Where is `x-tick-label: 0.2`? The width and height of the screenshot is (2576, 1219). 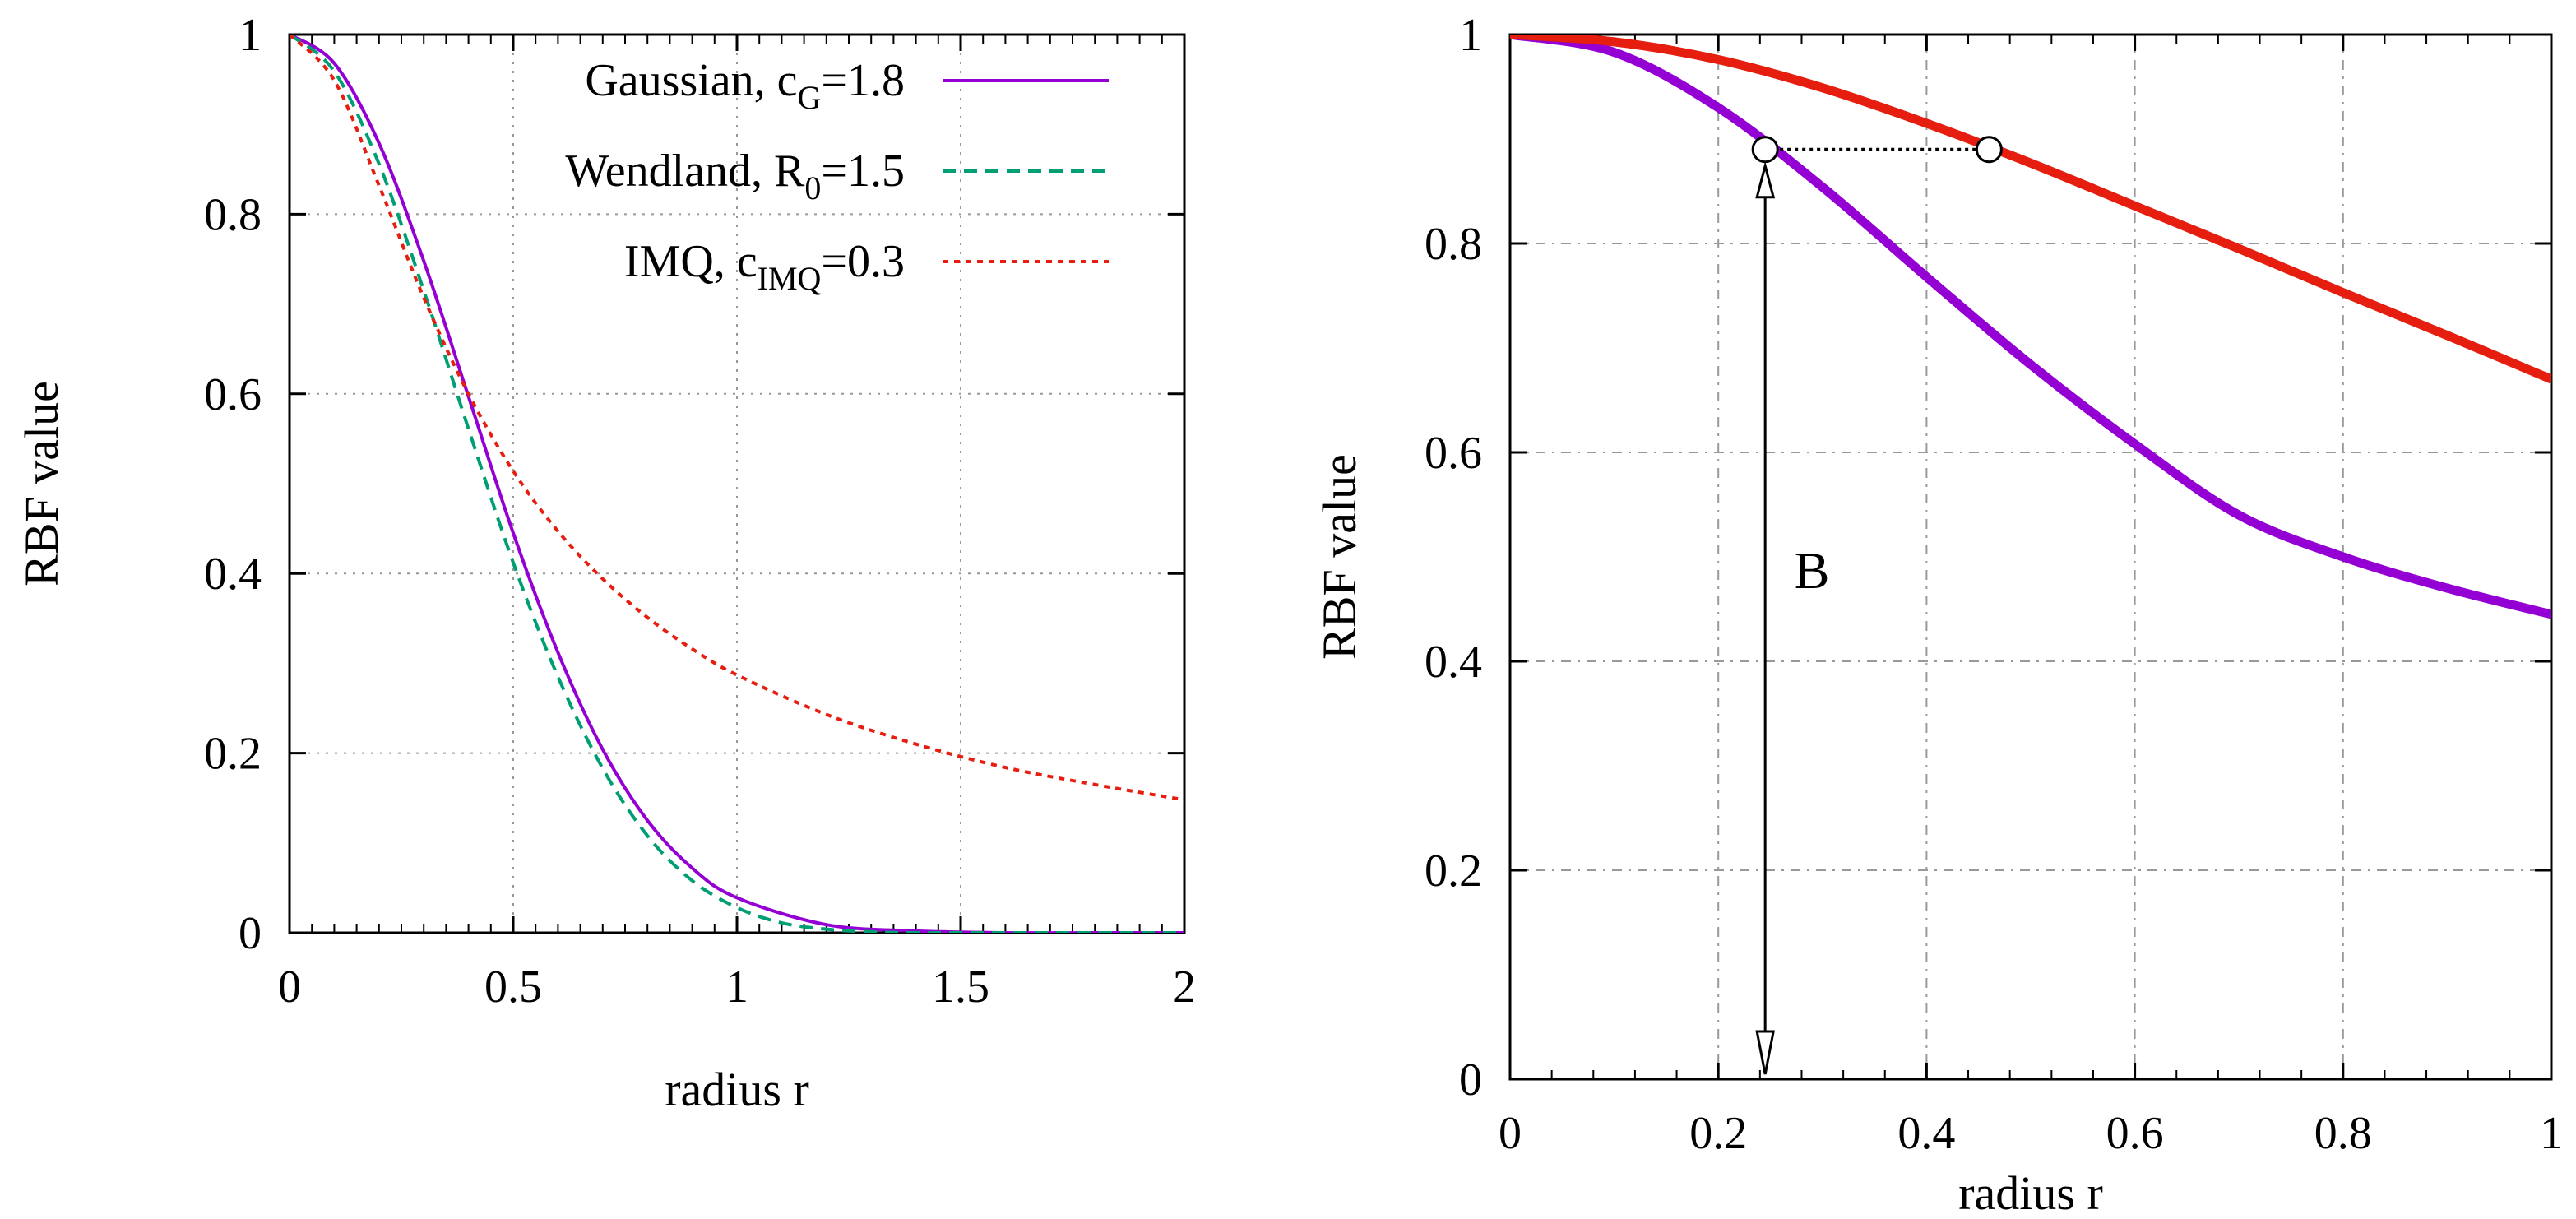 x-tick-label: 0.2 is located at coordinates (1718, 1133).